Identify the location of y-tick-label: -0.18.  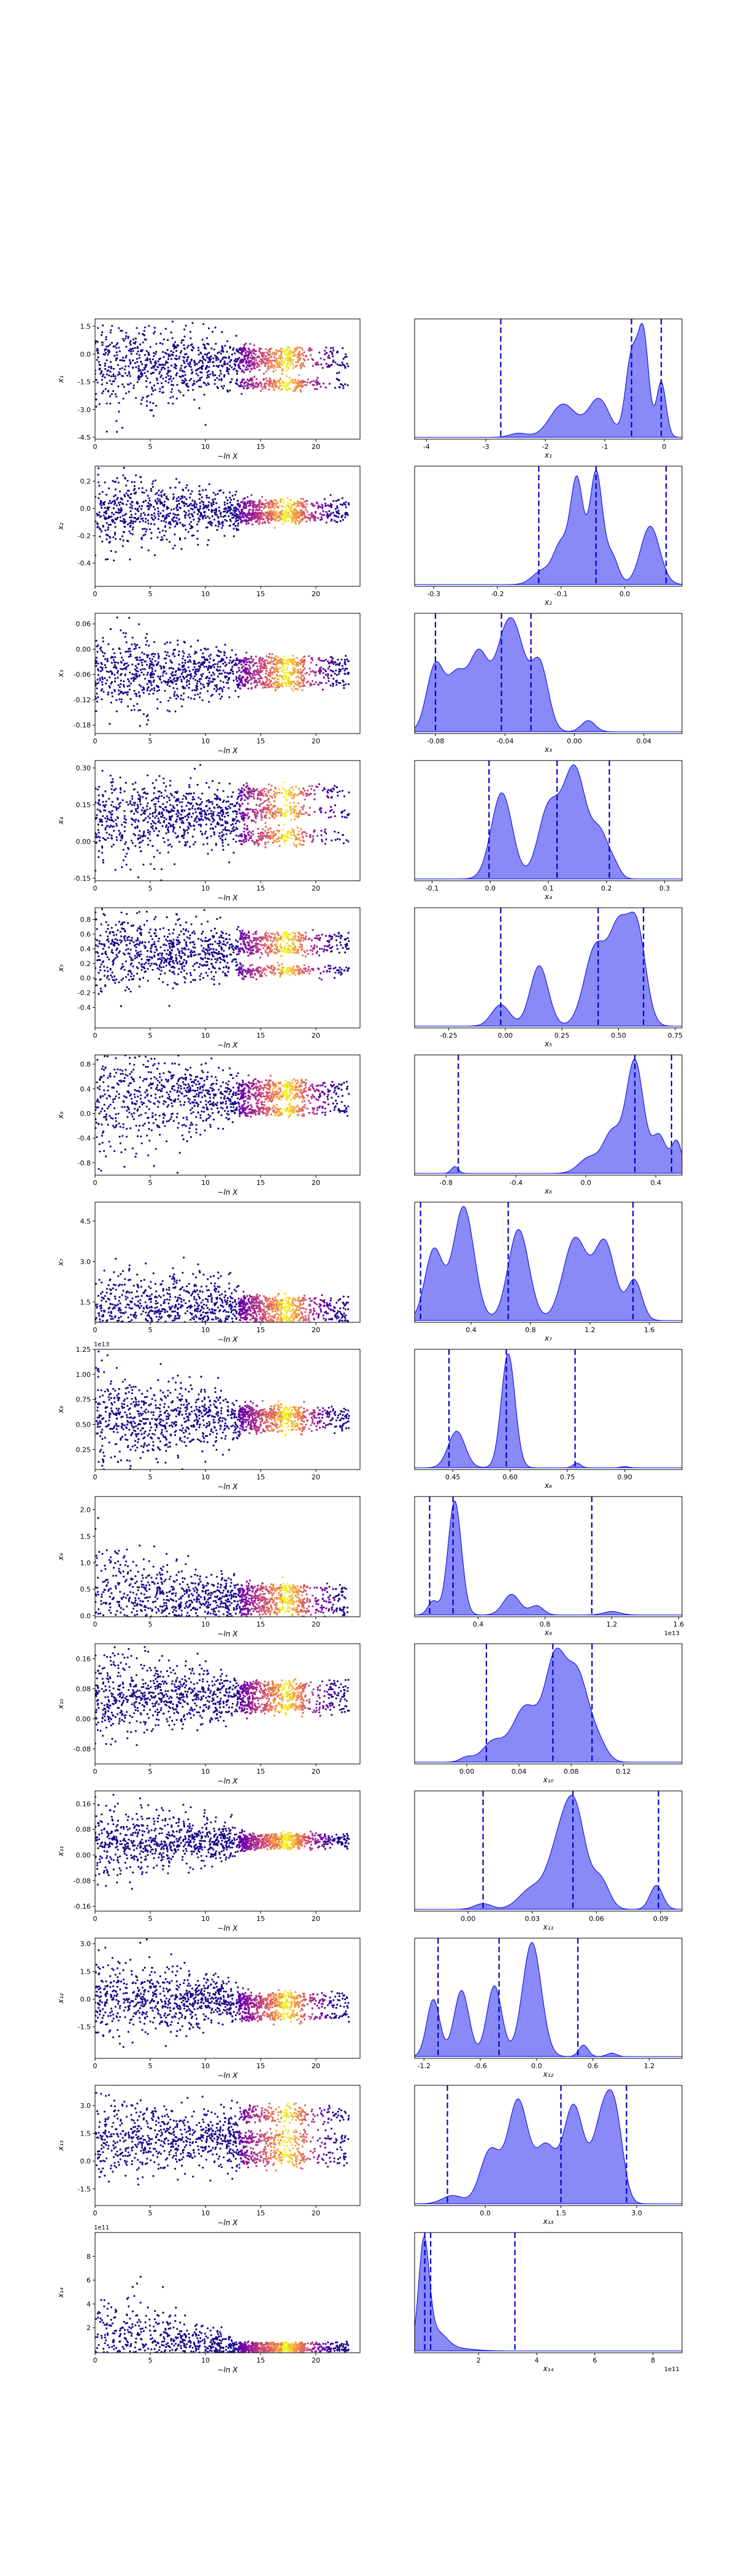
(82, 725).